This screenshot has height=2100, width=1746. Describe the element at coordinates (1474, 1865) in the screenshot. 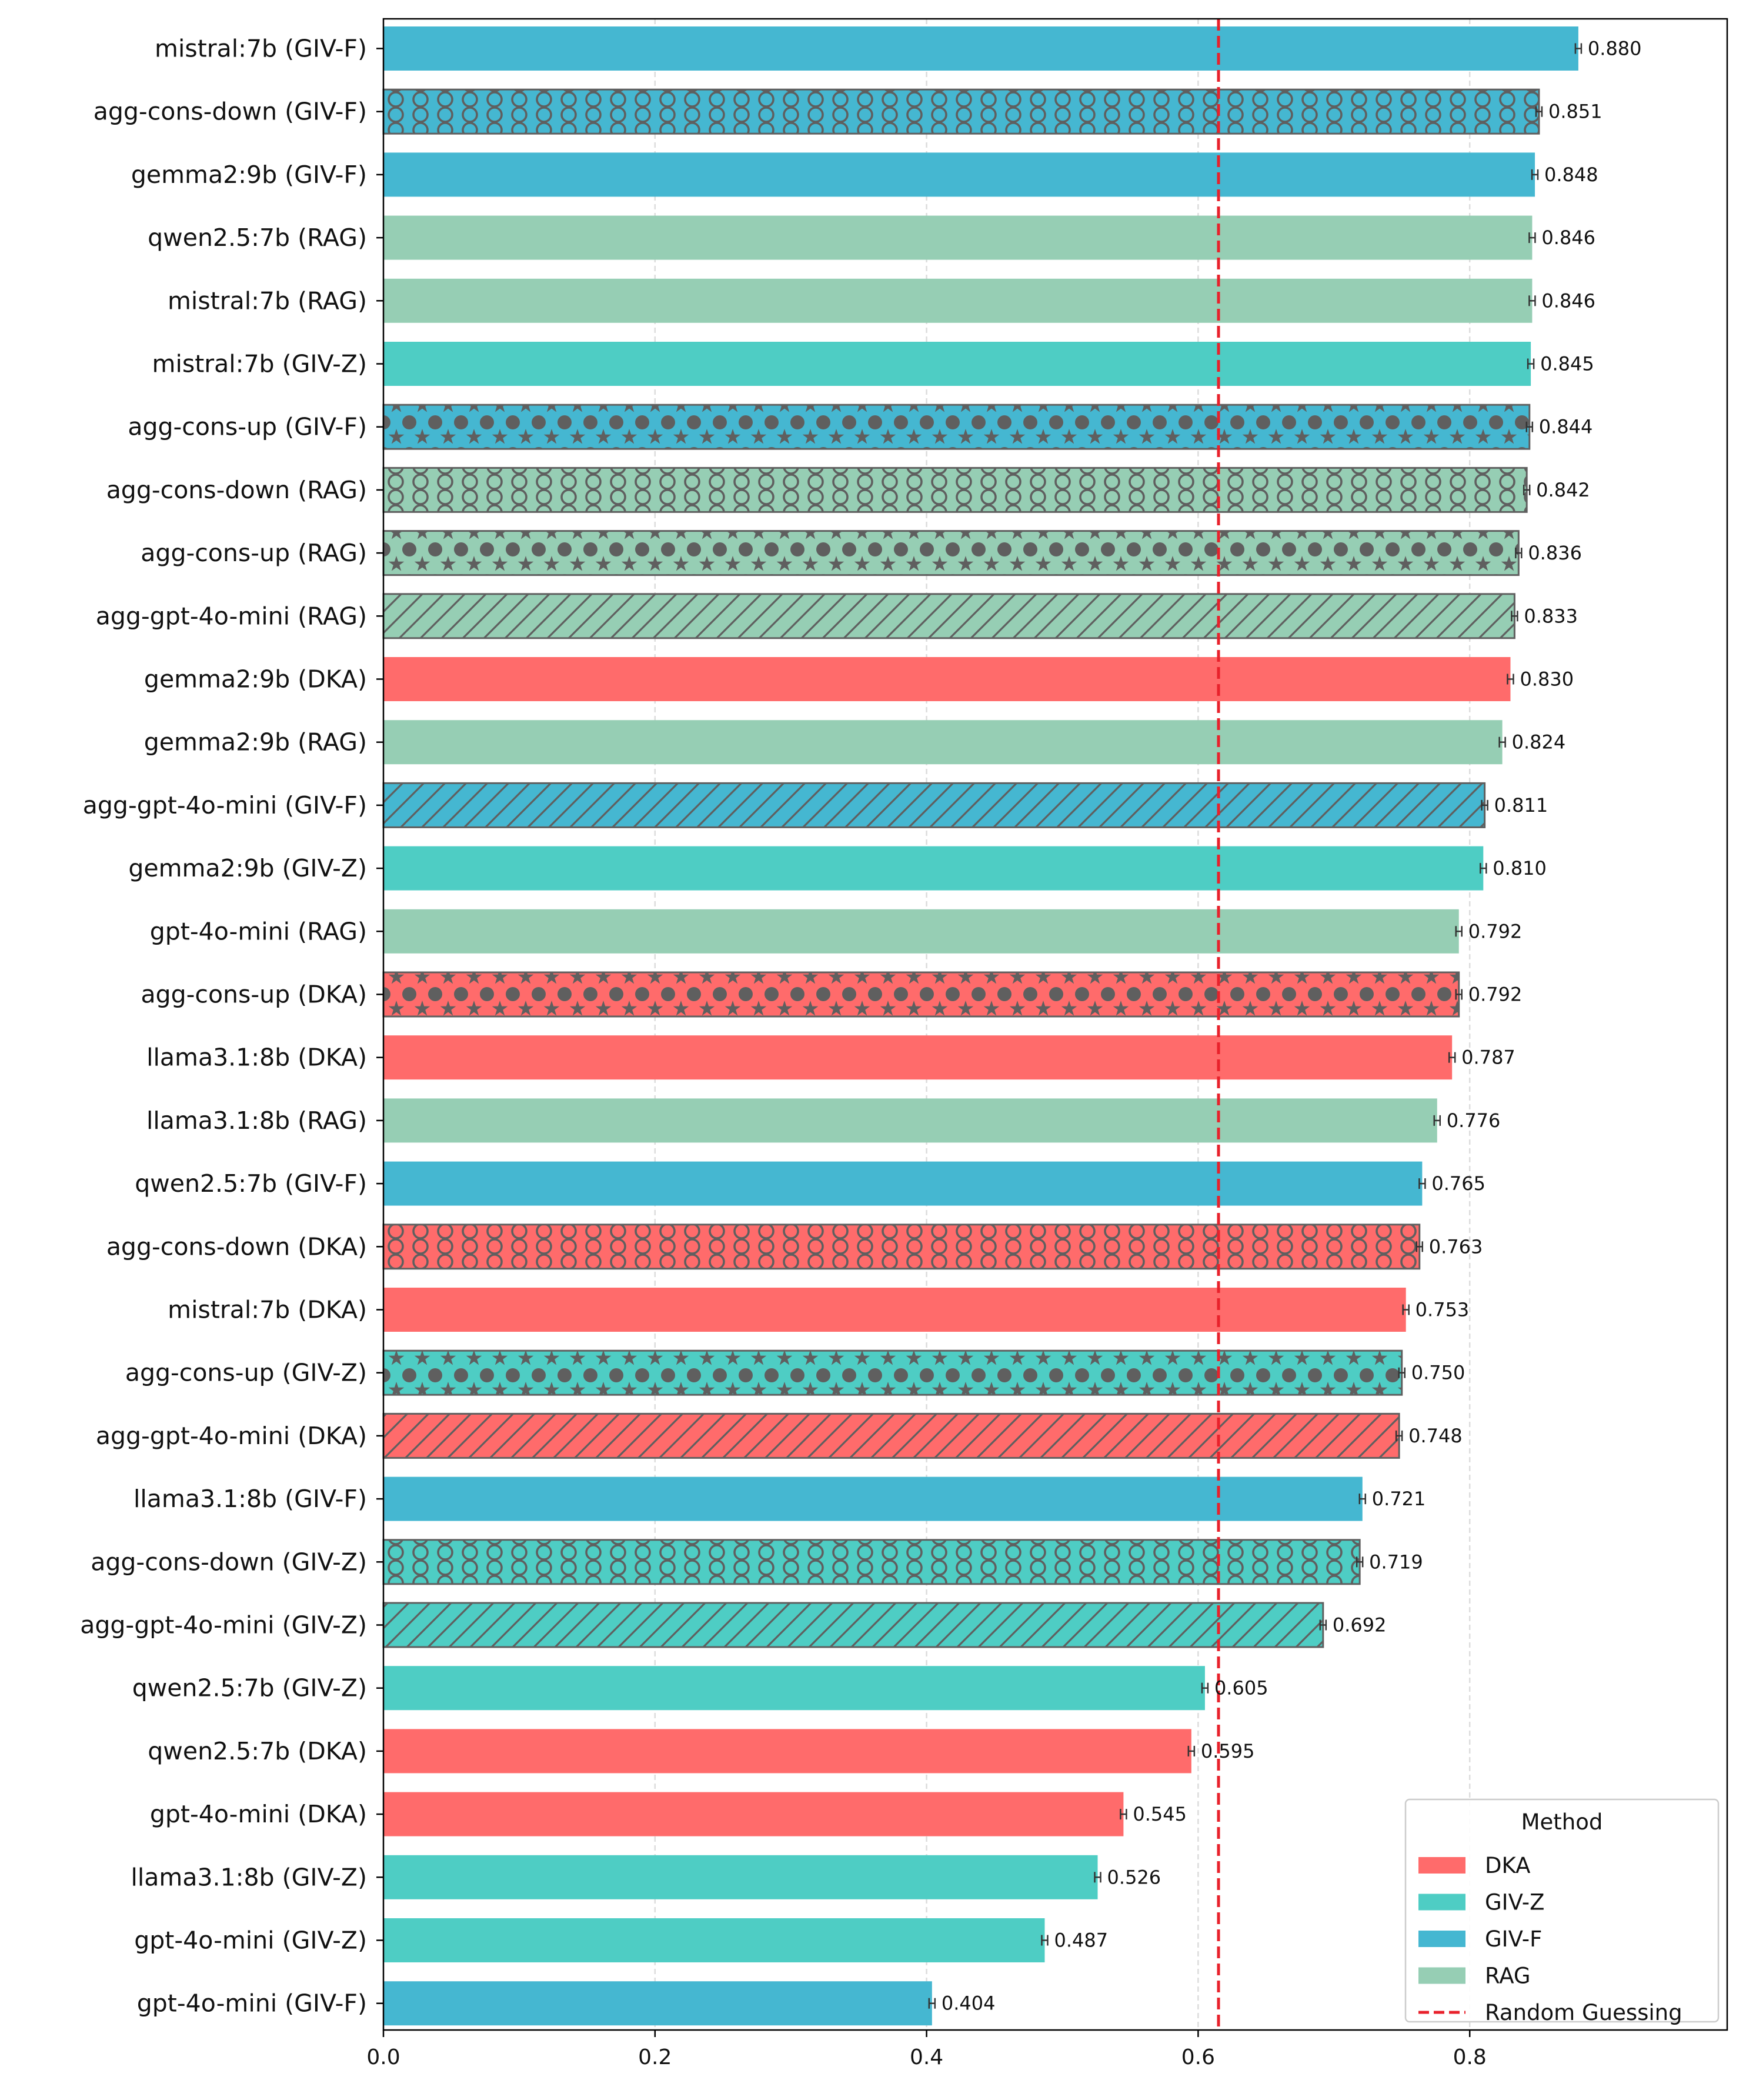

I see `legend-item: DKA` at that location.